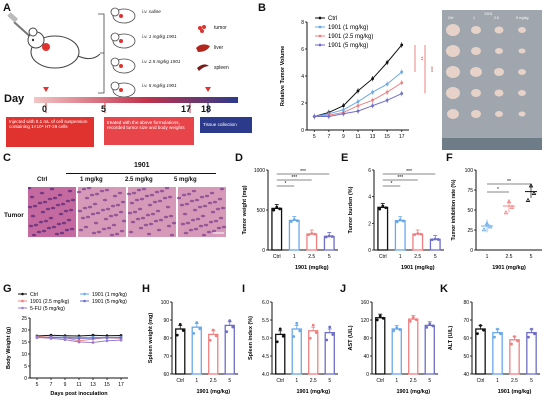 The height and width of the screenshot is (405, 546). What do you see at coordinates (220, 124) in the screenshot?
I see `step-text-collection: Tissue collection` at bounding box center [220, 124].